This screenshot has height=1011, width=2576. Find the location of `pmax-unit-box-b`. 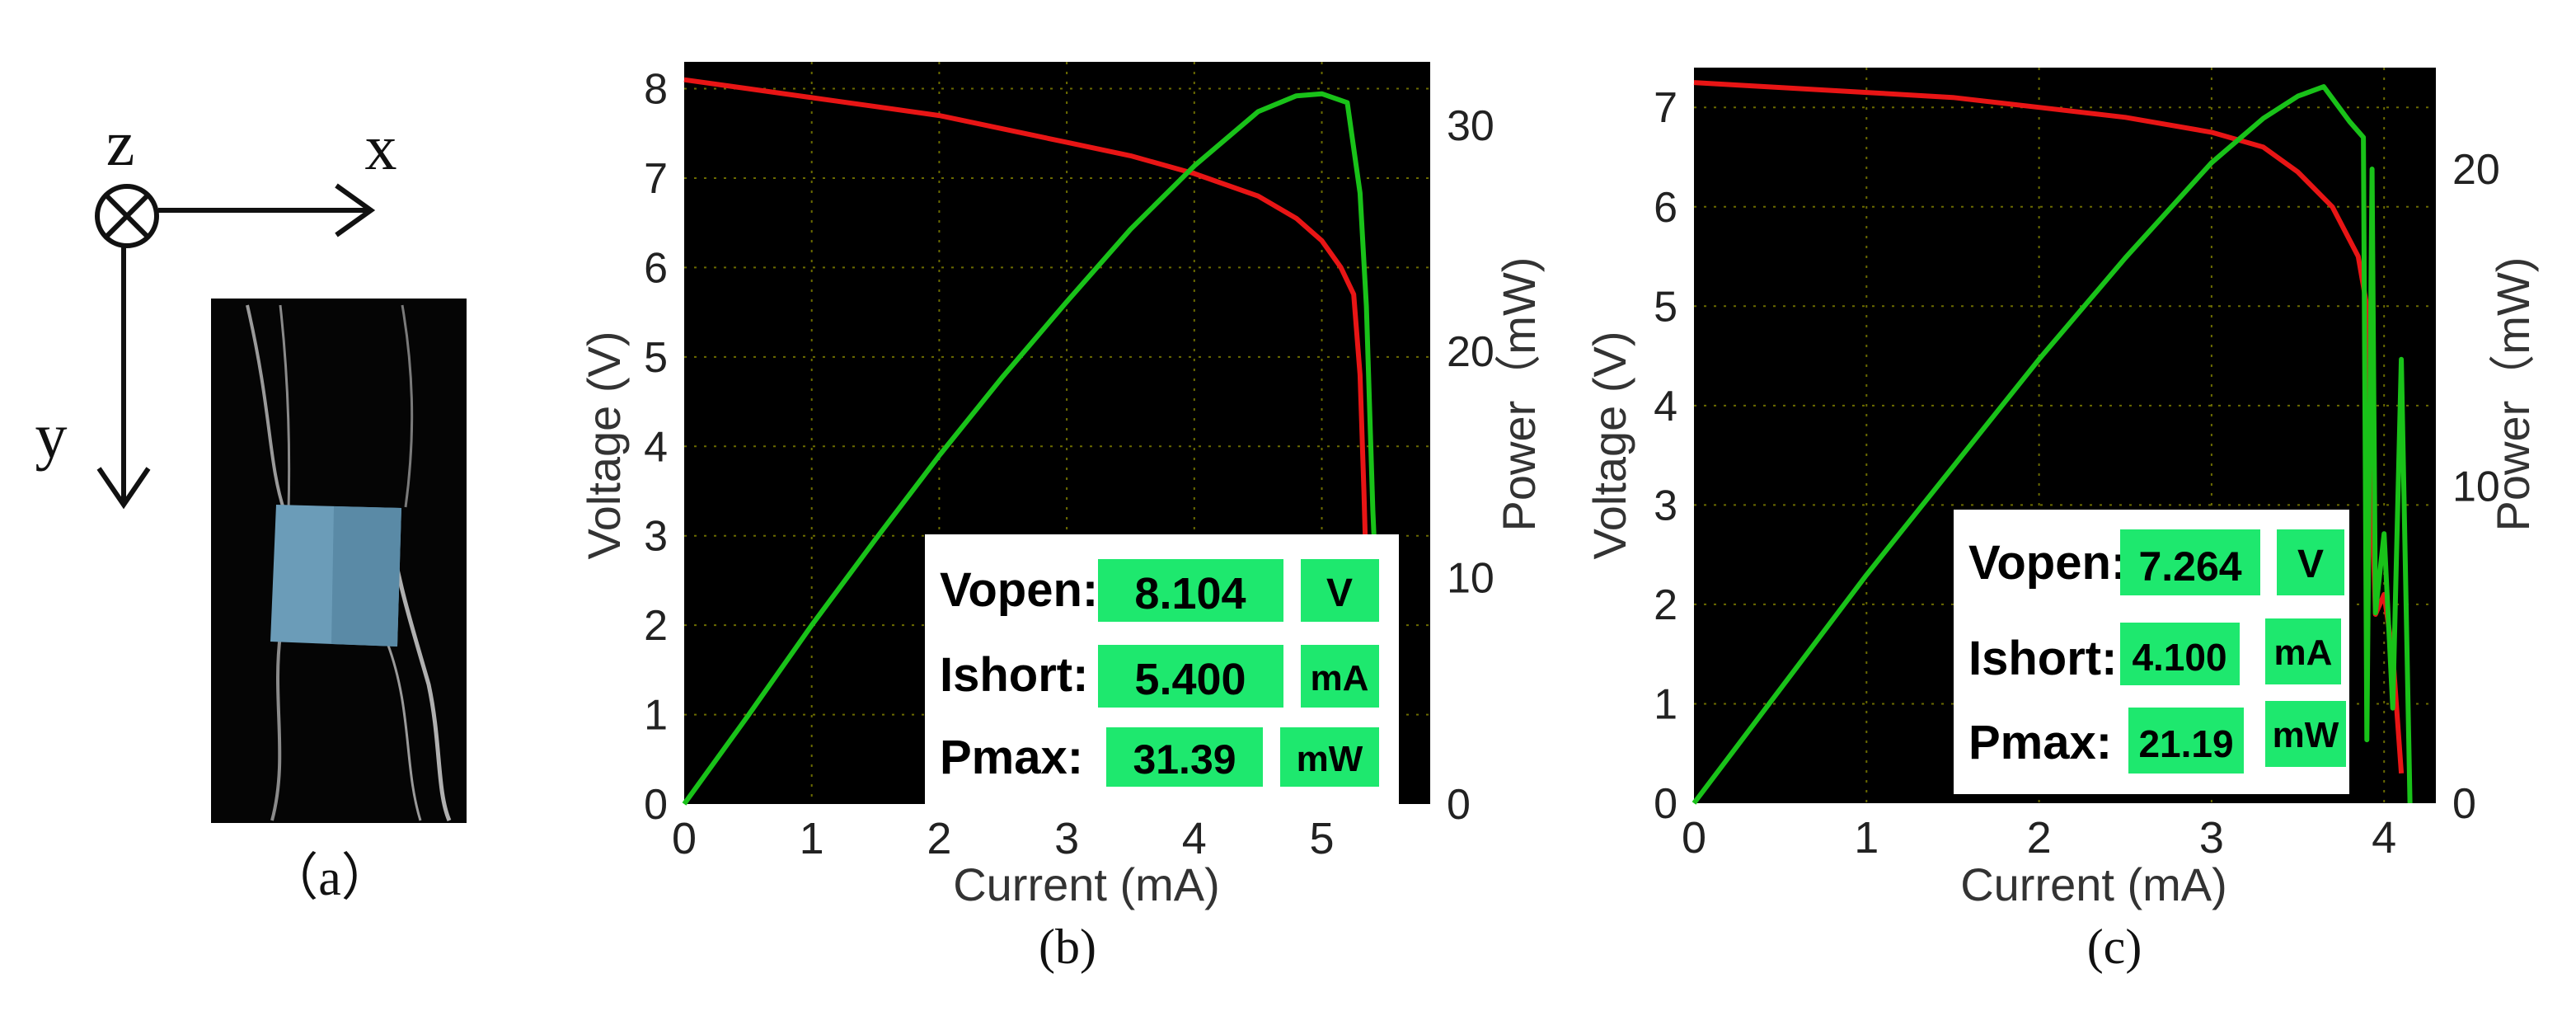

pmax-unit-box-b is located at coordinates (1330, 757).